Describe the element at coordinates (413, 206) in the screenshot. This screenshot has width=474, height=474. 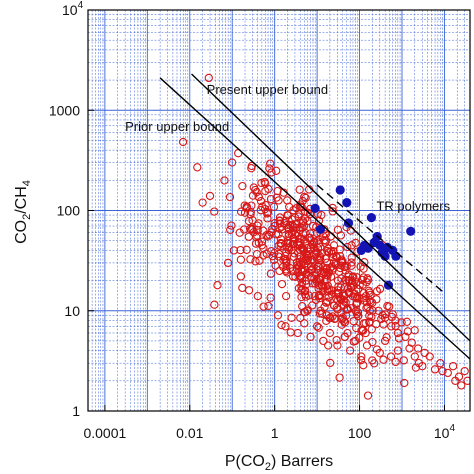
I see `annotation-label: TR polymers` at that location.